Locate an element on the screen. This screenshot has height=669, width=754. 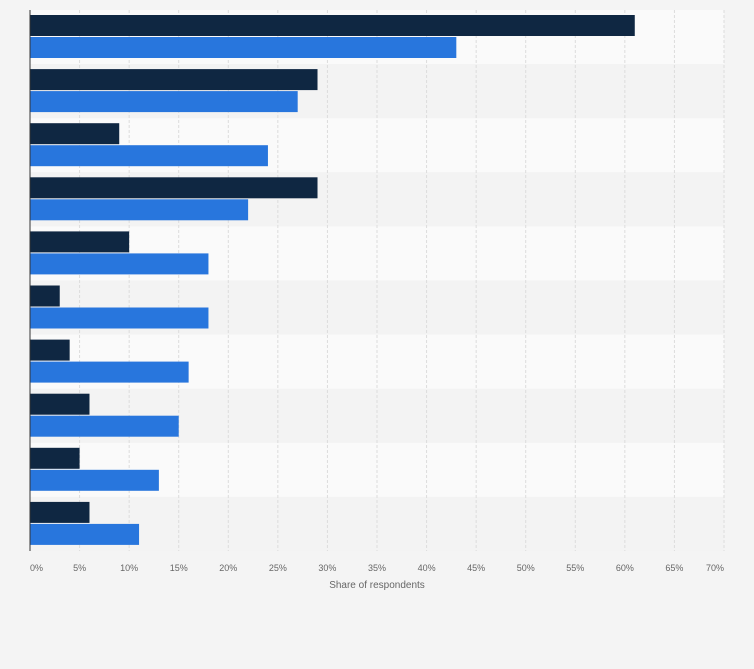
x-tick-label: 70% is located at coordinates (715, 568).